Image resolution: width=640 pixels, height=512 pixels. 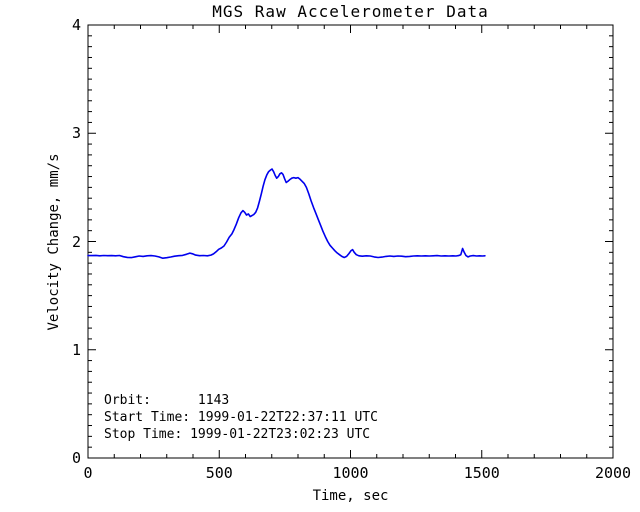 What do you see at coordinates (219, 473) in the screenshot?
I see `x-tick-label: 500` at bounding box center [219, 473].